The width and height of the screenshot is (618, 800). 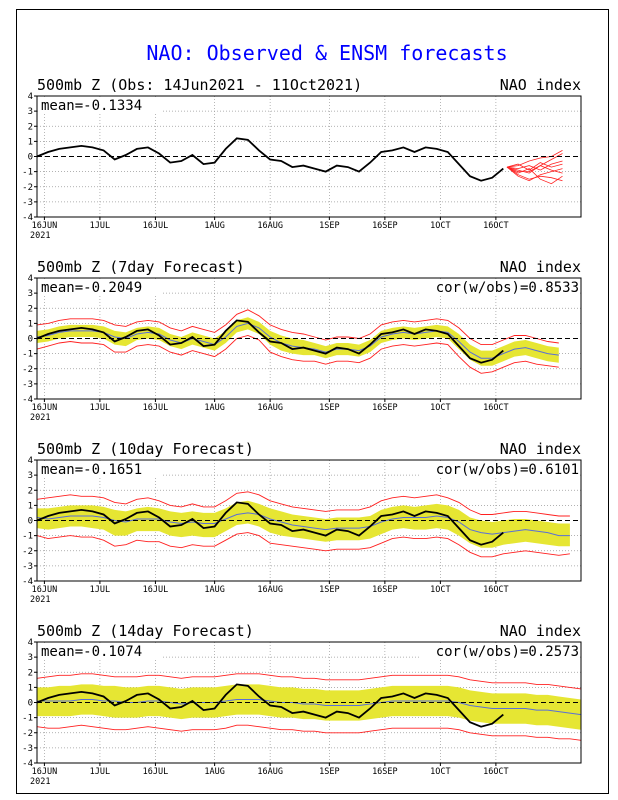 I want to click on ensemble-mean-line, so click(x=303, y=524).